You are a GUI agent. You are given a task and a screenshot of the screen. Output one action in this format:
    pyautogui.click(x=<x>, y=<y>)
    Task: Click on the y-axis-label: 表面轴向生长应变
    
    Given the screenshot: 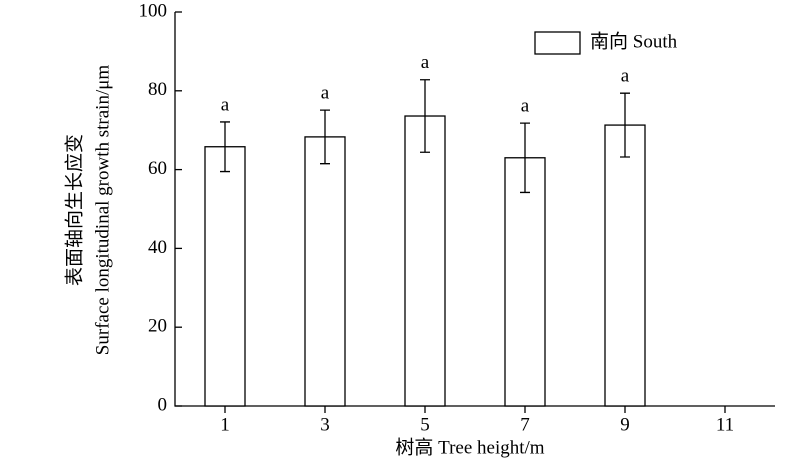 What is the action you would take?
    pyautogui.click(x=74, y=210)
    